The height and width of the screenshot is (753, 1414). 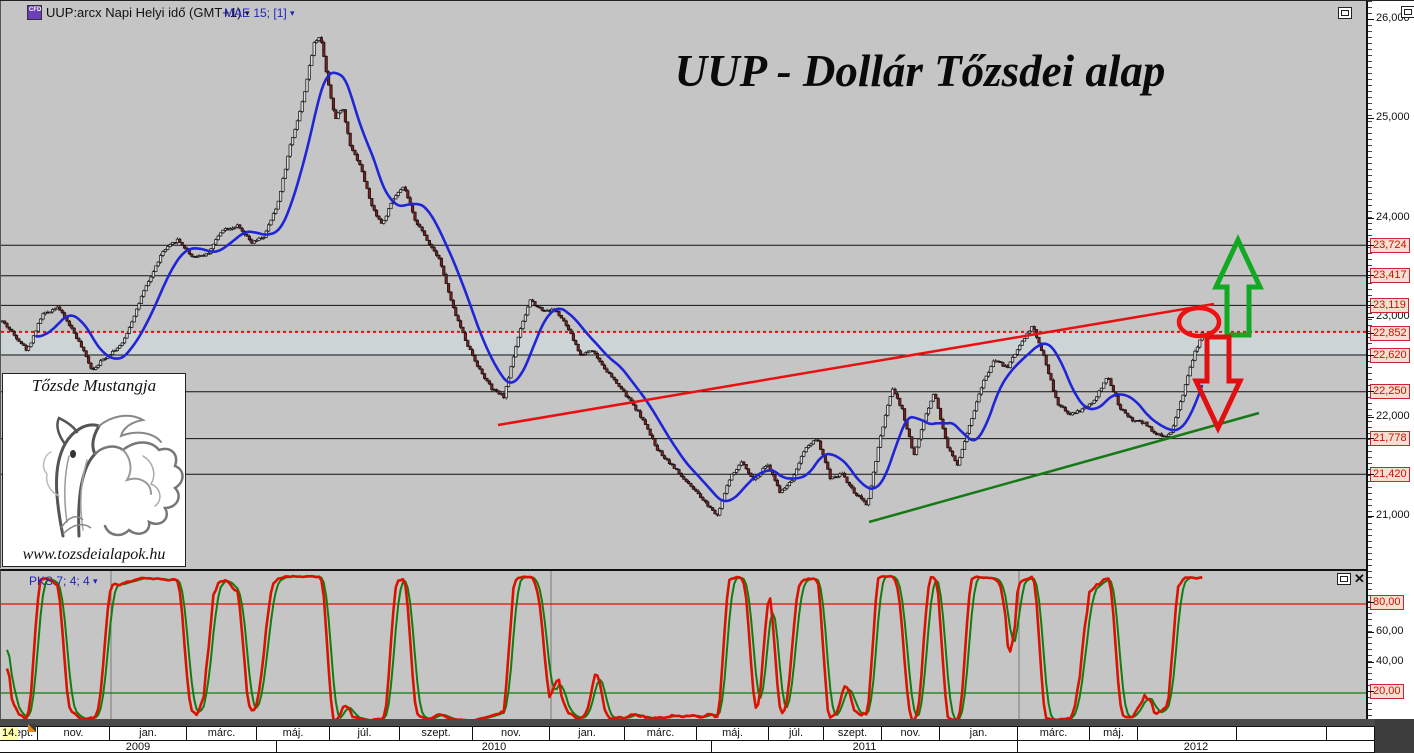 I want to click on logo-title: Tőzsde Mustangja, so click(x=94, y=385).